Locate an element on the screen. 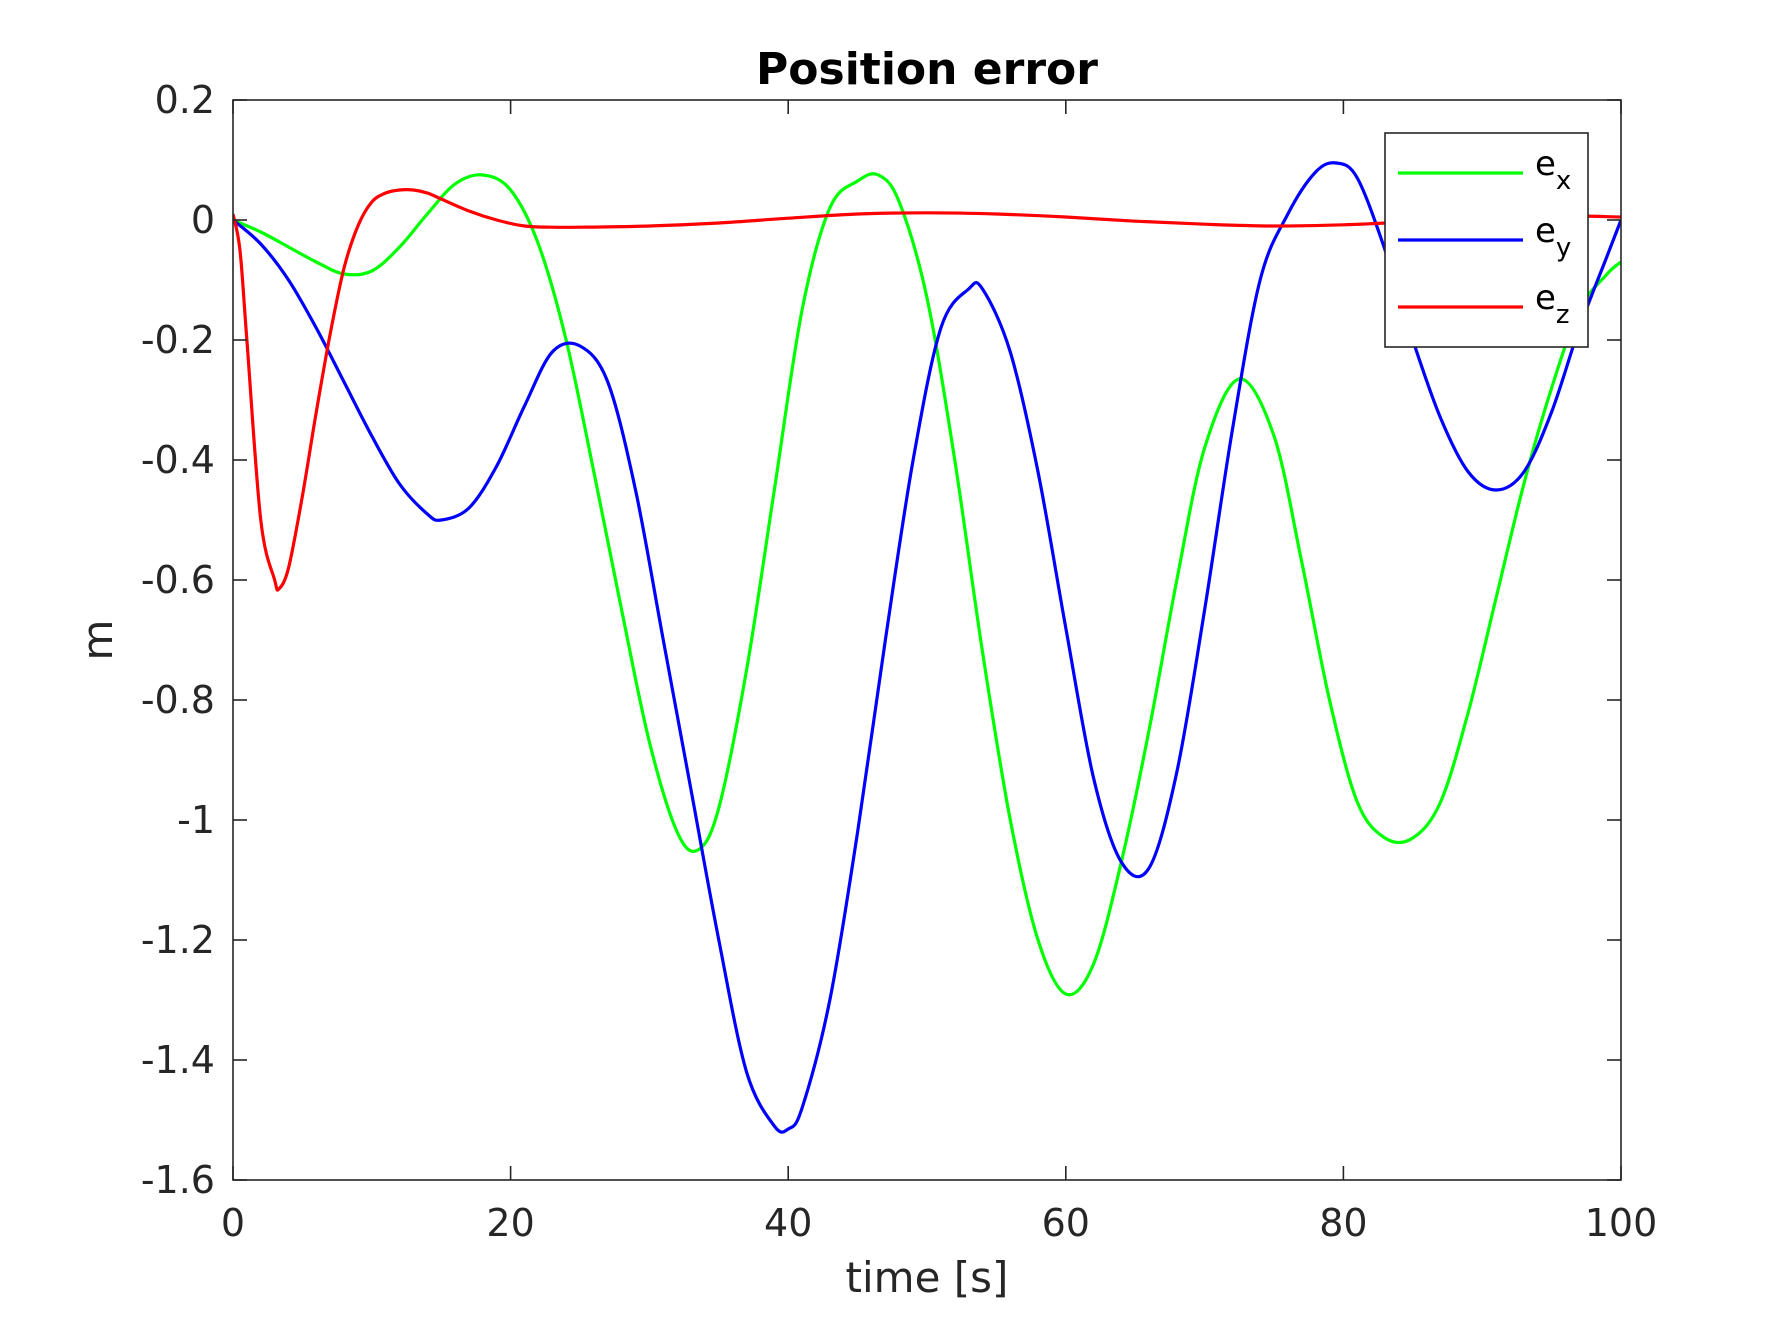 Image resolution: width=1781 pixels, height=1319 pixels. y-tick-label: 0 is located at coordinates (203, 220).